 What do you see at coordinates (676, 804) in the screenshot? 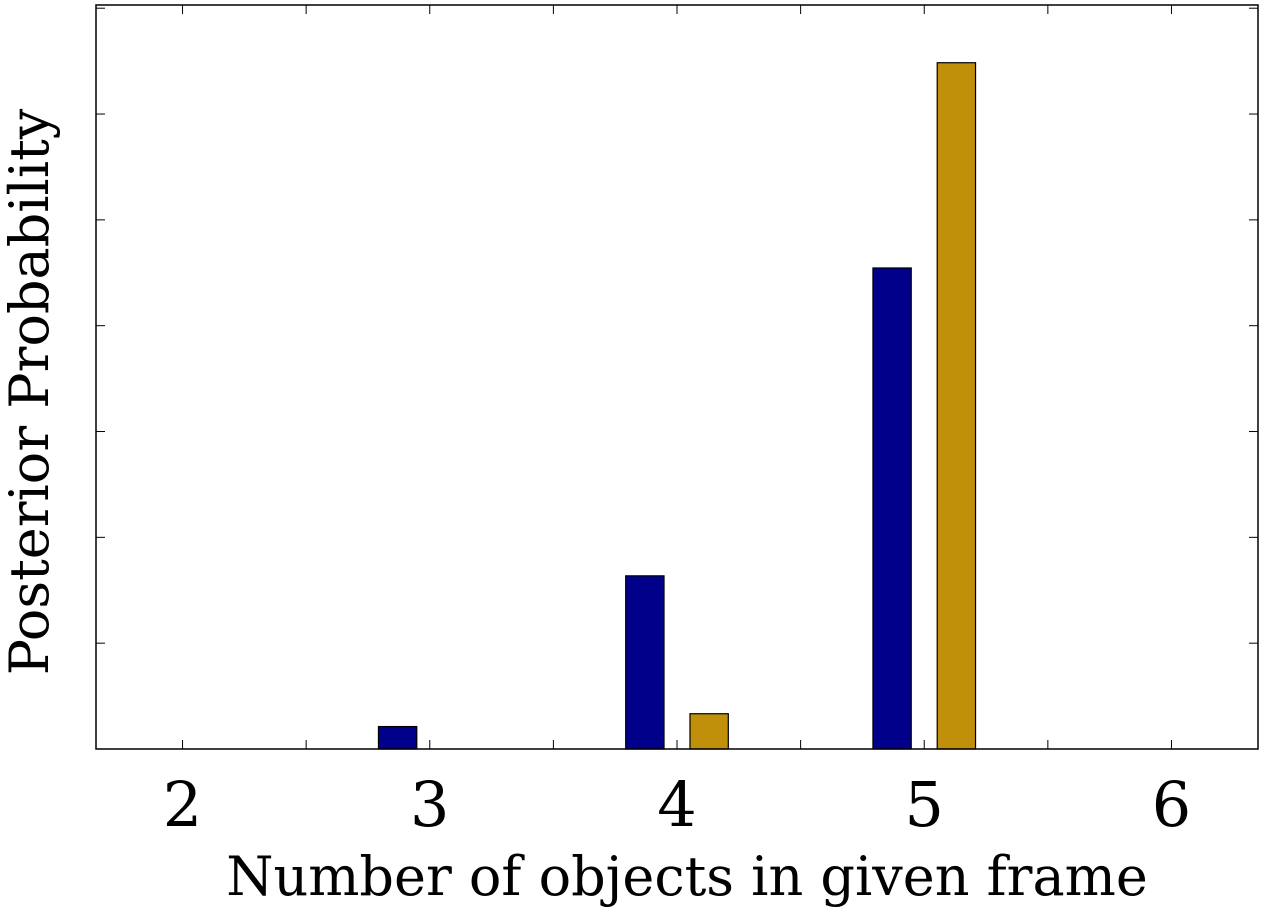
I see `x-tick-label-4: 4` at bounding box center [676, 804].